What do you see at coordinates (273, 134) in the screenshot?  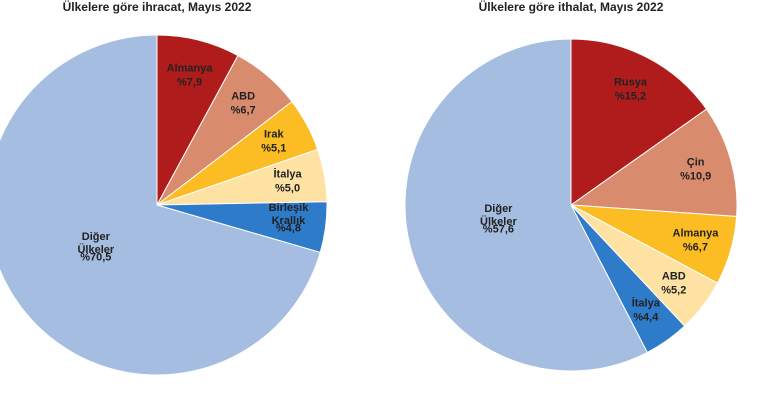 I see `slice-label: Irak` at bounding box center [273, 134].